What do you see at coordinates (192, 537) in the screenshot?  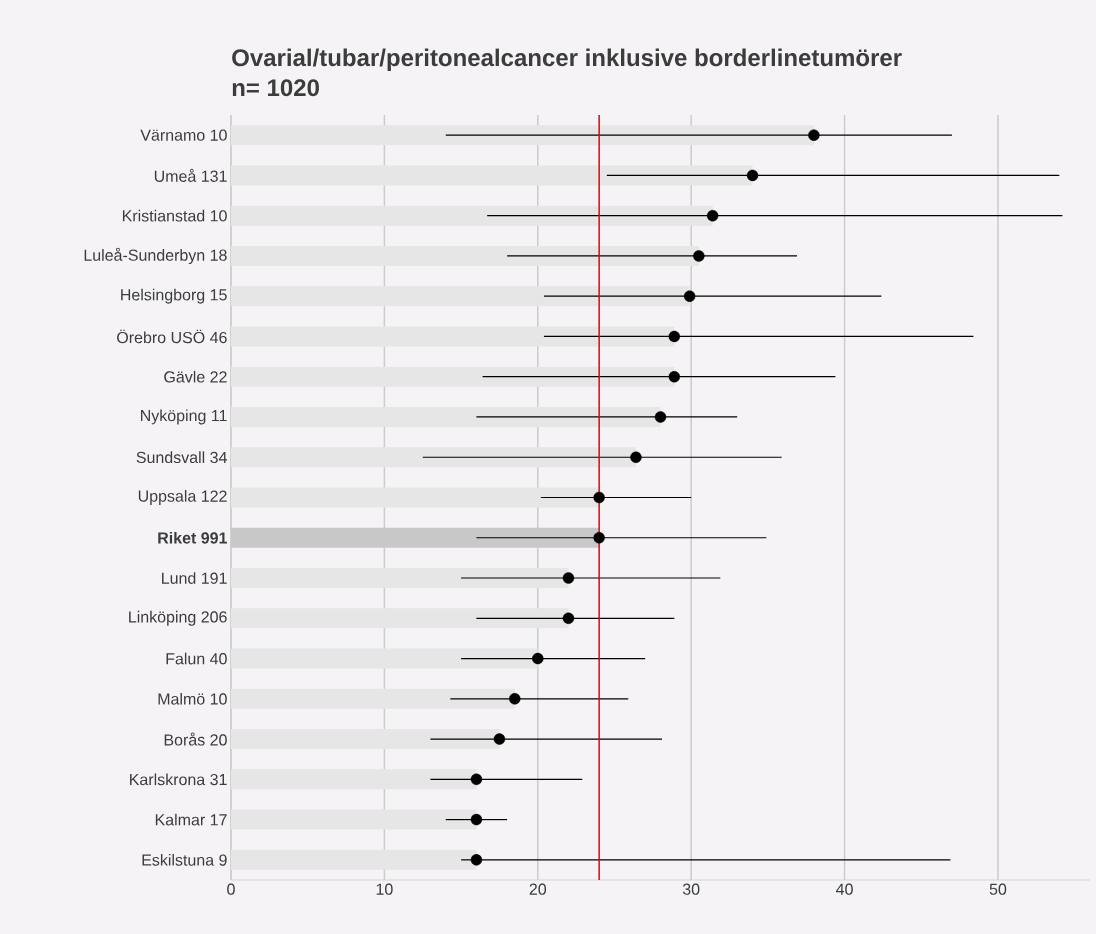 I see `y-tick-label: Riket 991` at bounding box center [192, 537].